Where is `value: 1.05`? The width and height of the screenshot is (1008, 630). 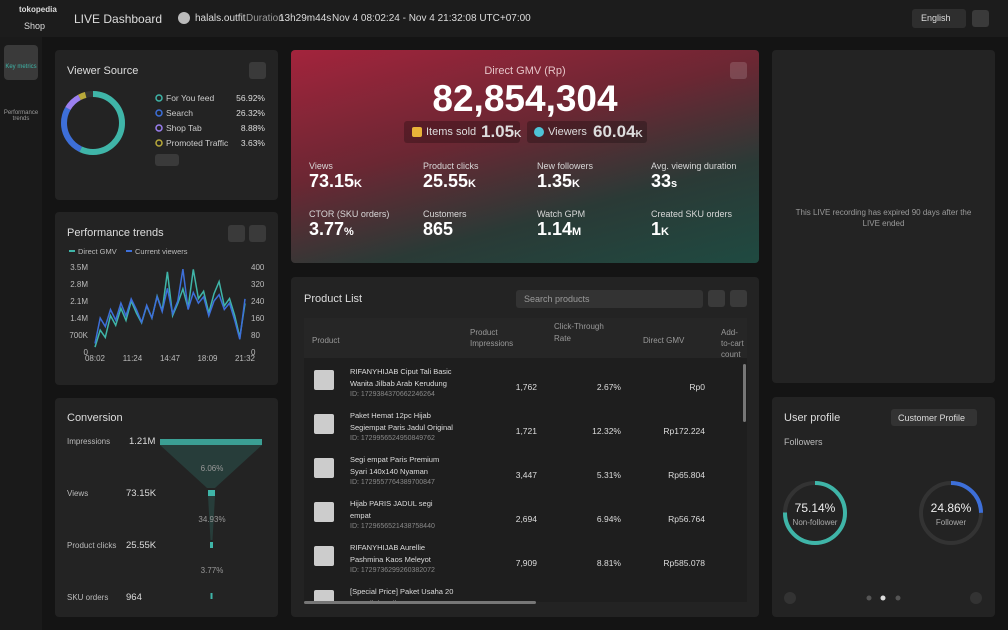
value: 1.05 is located at coordinates (498, 131).